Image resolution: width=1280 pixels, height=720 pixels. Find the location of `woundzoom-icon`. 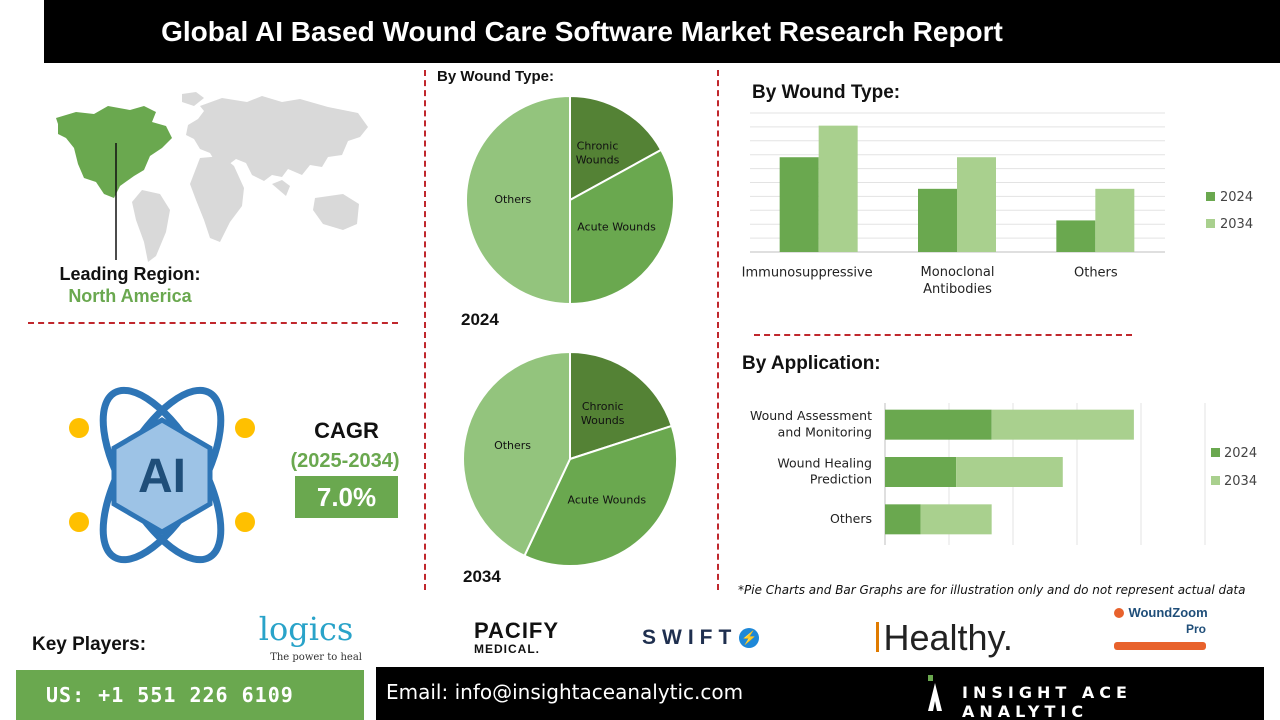

woundzoom-icon is located at coordinates (1119, 612).